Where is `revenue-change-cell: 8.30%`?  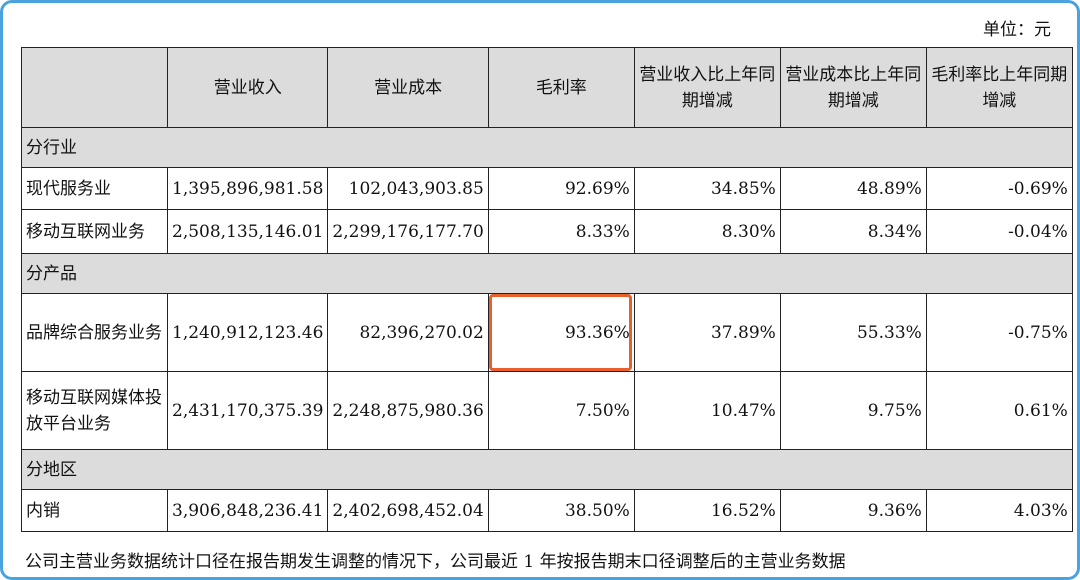
revenue-change-cell: 8.30% is located at coordinates (707, 231).